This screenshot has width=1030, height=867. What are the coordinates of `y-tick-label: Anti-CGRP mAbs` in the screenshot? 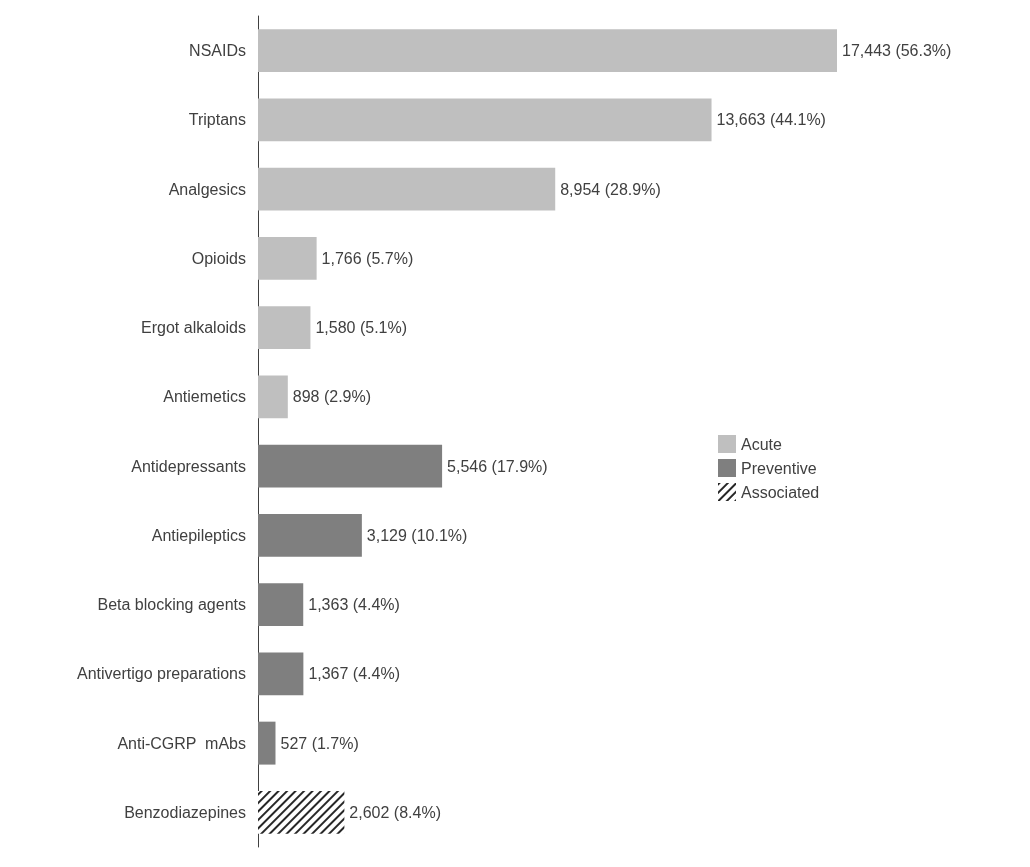 It's located at (181, 743).